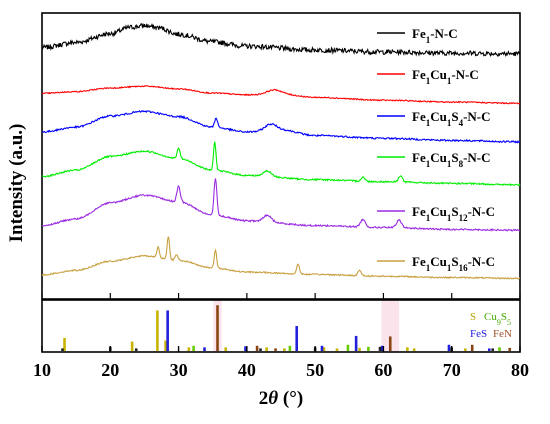 Image resolution: width=550 pixels, height=424 pixels. I want to click on legend-label: Fe1Cu1S16-N-C, so click(453, 263).